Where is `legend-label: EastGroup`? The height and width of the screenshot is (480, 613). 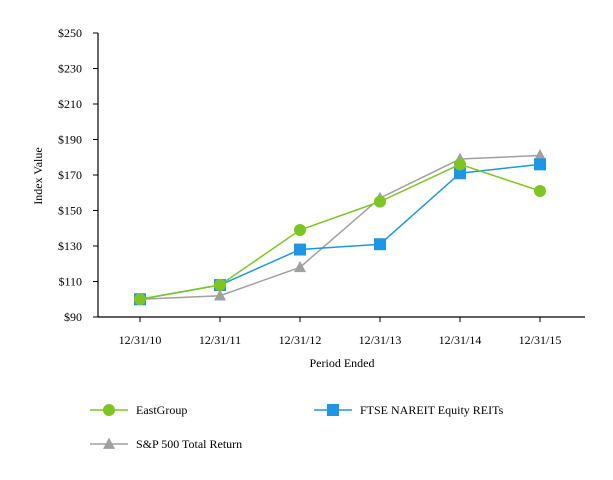 legend-label: EastGroup is located at coordinates (161, 410).